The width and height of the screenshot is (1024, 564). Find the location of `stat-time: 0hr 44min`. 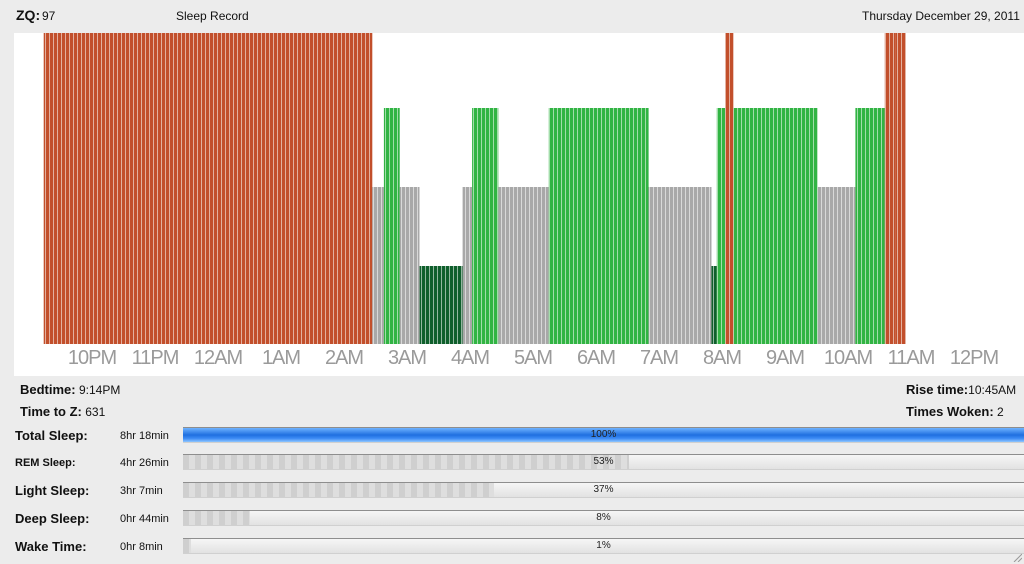

stat-time: 0hr 44min is located at coordinates (144, 519).